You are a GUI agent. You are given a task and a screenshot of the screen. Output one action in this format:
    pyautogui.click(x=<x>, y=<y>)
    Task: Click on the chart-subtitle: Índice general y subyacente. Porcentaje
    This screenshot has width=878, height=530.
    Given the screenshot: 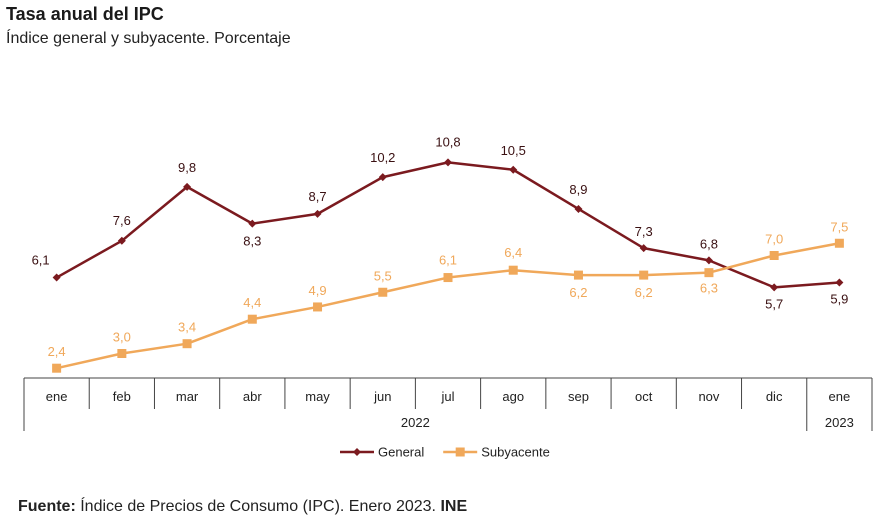 What is the action you would take?
    pyautogui.click(x=148, y=38)
    